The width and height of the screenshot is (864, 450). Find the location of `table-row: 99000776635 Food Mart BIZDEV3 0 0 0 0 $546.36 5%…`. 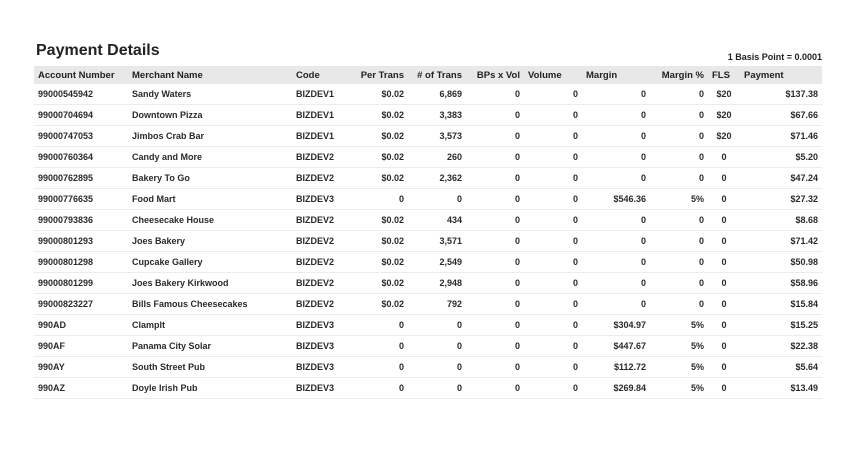

table-row: 99000776635 Food Mart BIZDEV3 0 0 0 0 $546.36 5%… is located at coordinates (428, 199).